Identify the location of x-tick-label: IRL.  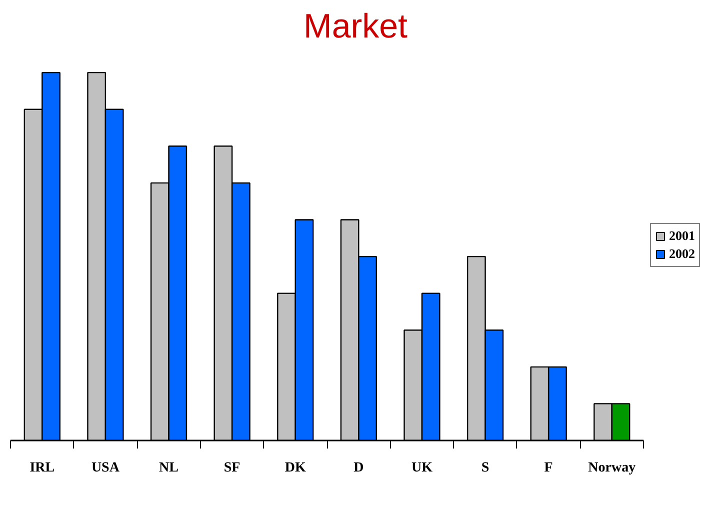
(42, 468).